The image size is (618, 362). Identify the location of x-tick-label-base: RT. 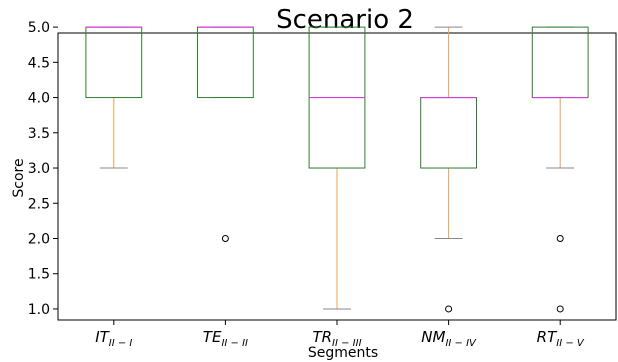
(547, 337).